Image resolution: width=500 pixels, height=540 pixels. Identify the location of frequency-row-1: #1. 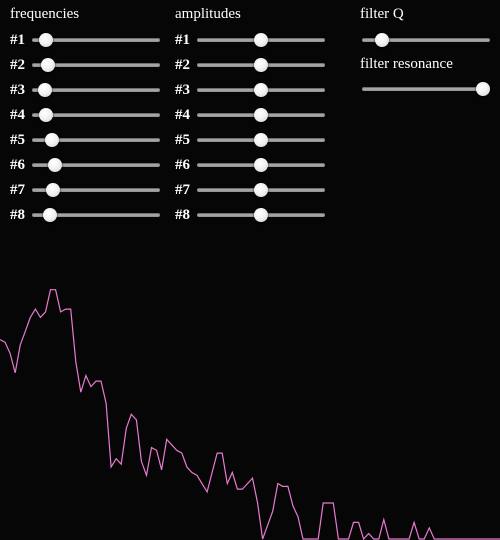
(85, 40).